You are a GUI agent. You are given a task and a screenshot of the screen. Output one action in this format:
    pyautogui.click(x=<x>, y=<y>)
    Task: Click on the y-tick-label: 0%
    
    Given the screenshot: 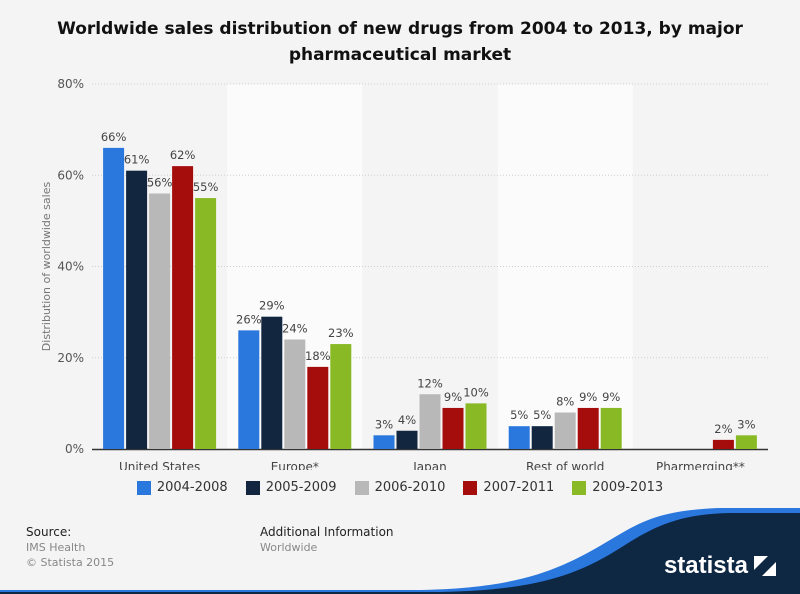 What is the action you would take?
    pyautogui.click(x=74, y=449)
    